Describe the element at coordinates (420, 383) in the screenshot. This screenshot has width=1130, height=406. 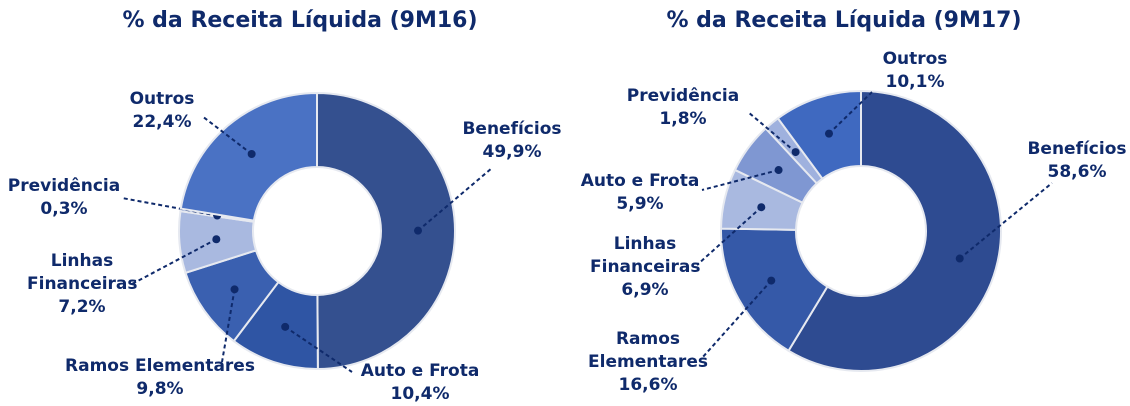
I see `slice-label: Auto e Frota 10,4%` at that location.